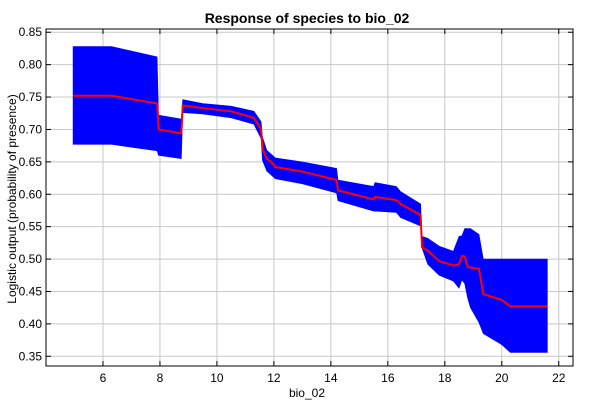 The width and height of the screenshot is (600, 400). Describe the element at coordinates (502, 378) in the screenshot. I see `x-tick-label-7: 20` at that location.